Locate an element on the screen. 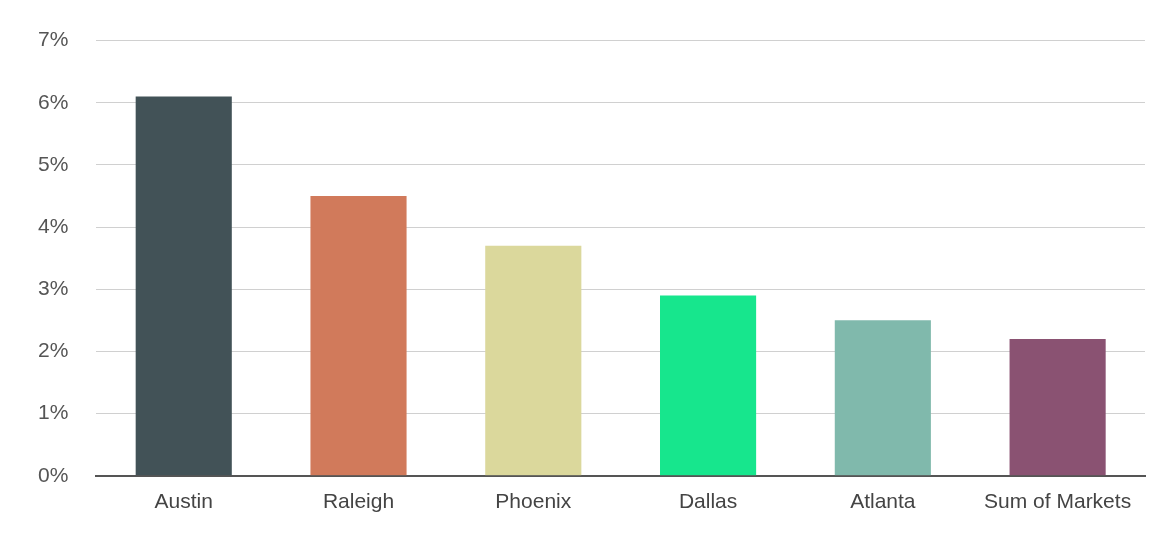  x-tick-label: Dallas is located at coordinates (708, 501).